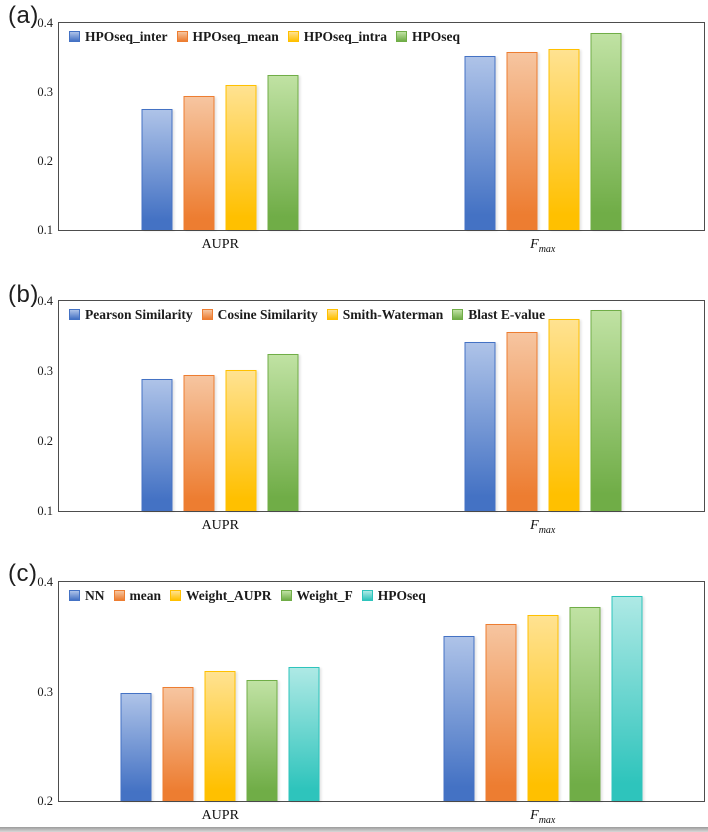 Image resolution: width=708 pixels, height=832 pixels. Describe the element at coordinates (95, 595) in the screenshot. I see `legend-label: NN` at that location.